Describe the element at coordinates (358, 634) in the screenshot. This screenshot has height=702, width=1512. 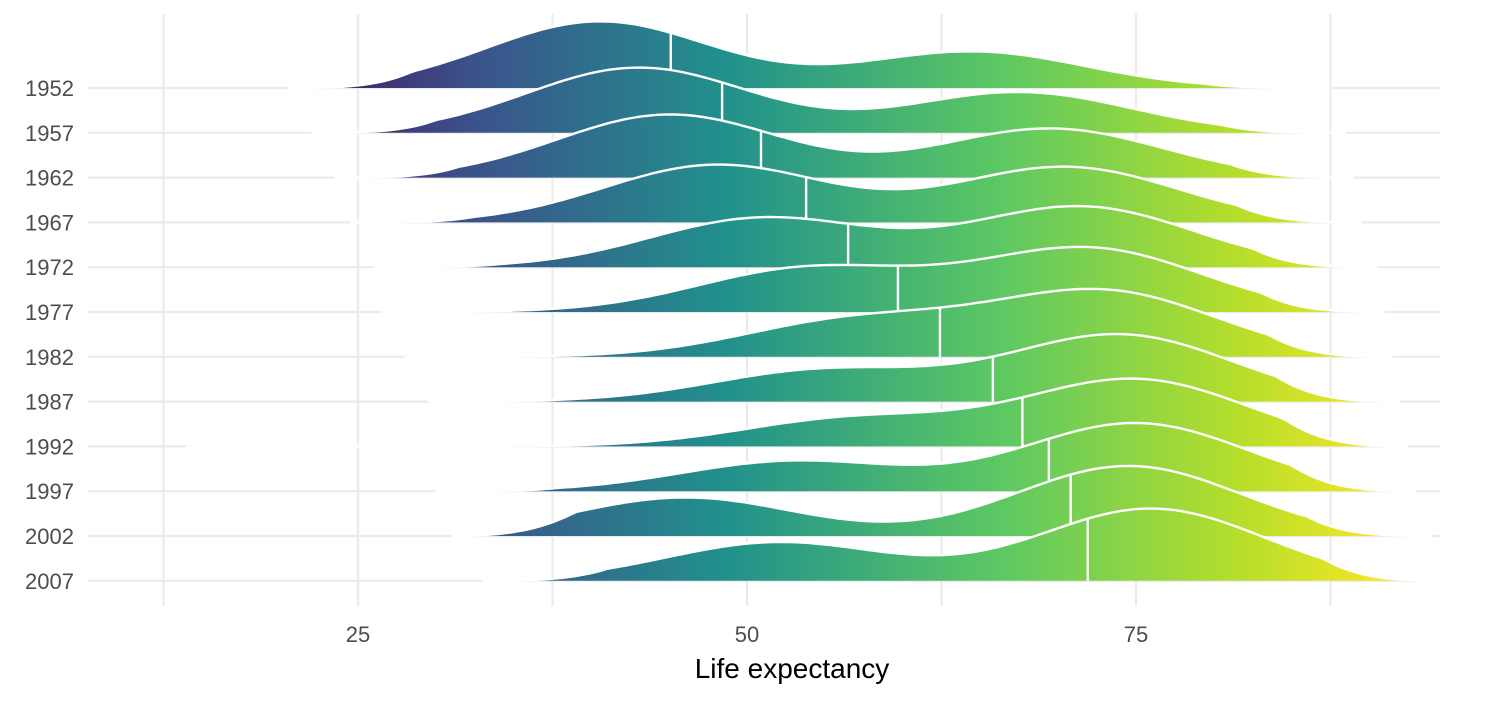
I see `x-tick-label: 25` at that location.